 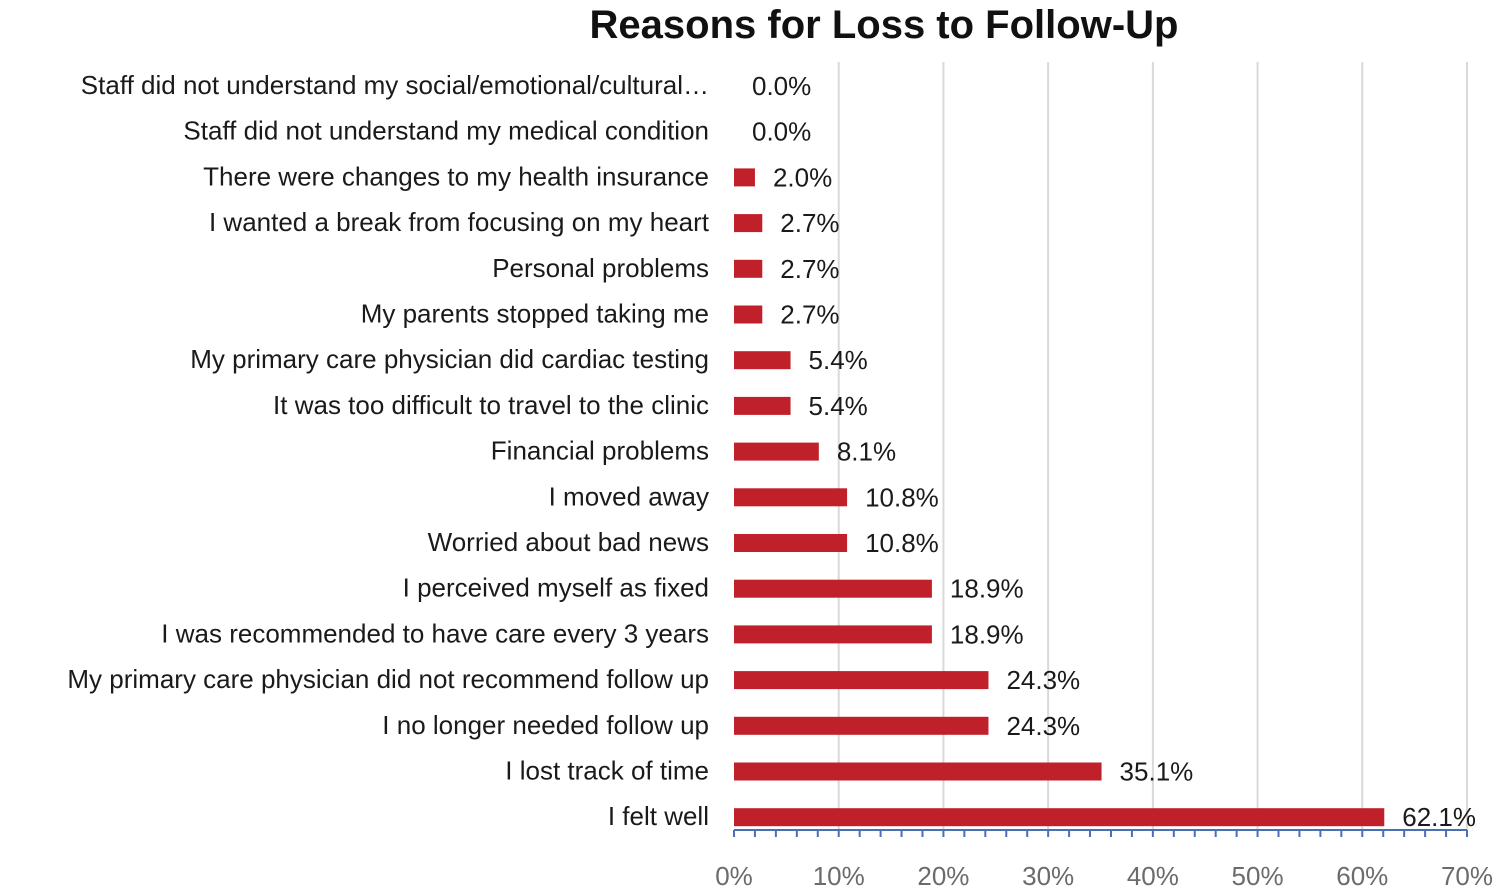 I want to click on value-label: 8.1%, so click(x=866, y=452).